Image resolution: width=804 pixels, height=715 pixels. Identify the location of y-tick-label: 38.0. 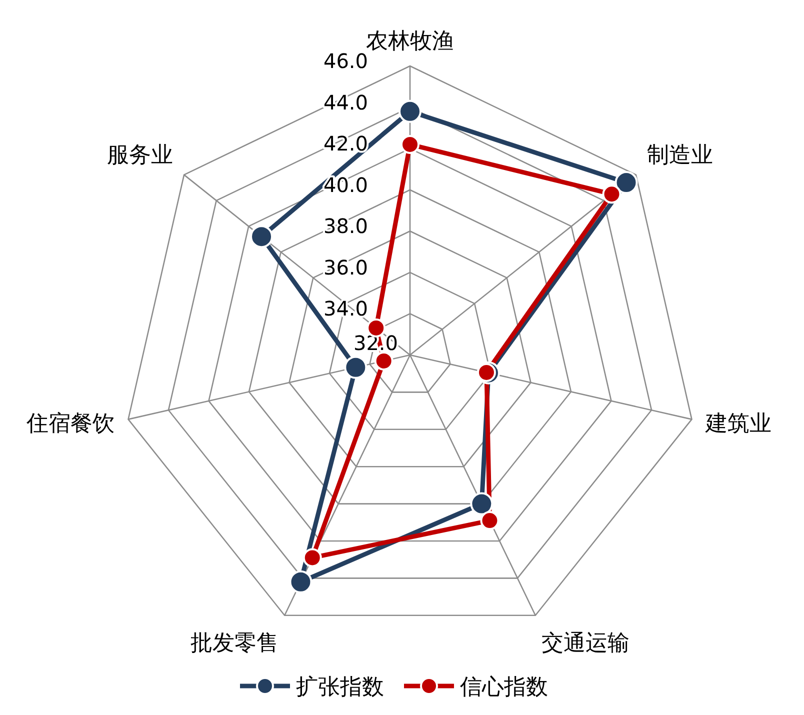
(345, 226).